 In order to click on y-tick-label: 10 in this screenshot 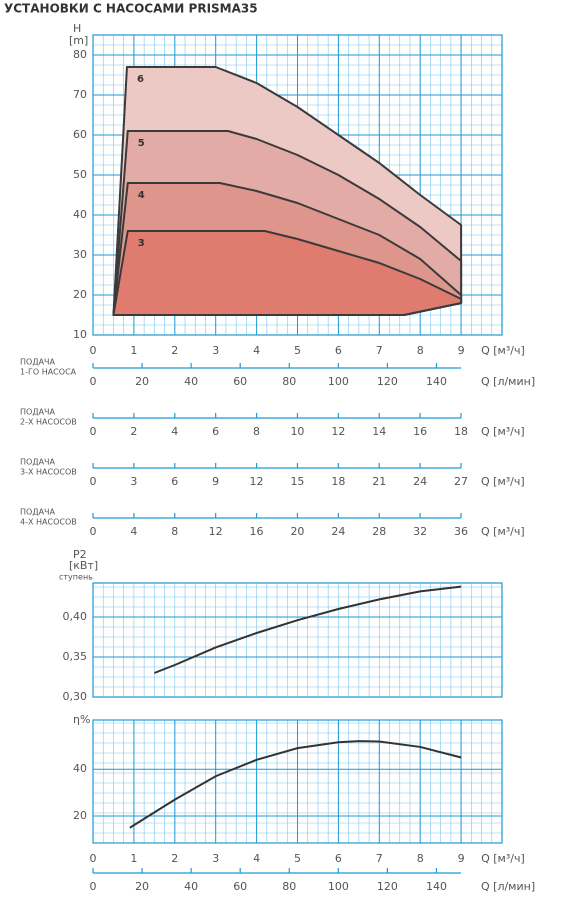, I will do `click(80, 334)`.